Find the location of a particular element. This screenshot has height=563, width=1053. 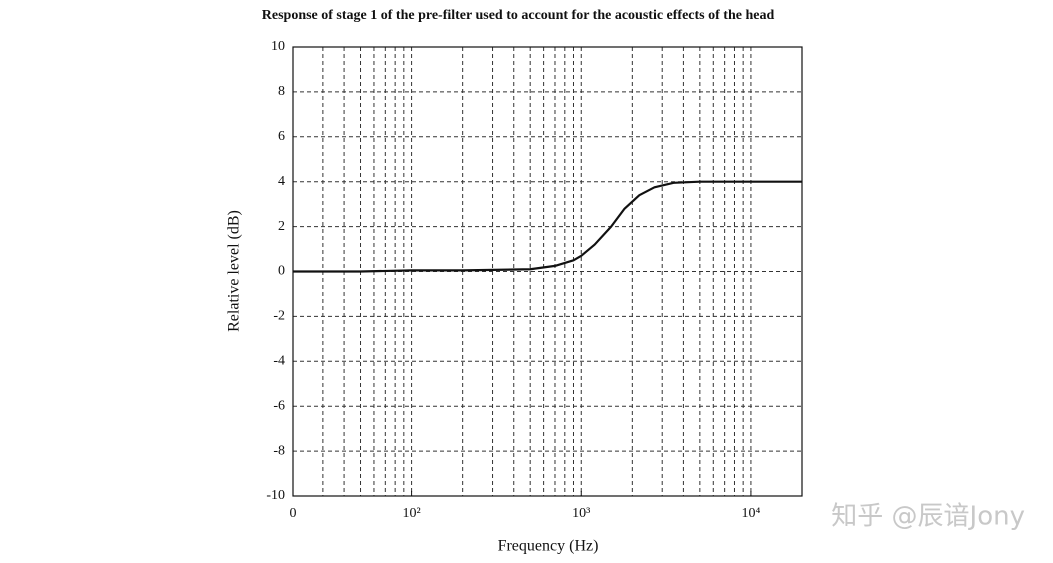

y-tick-label: 10 is located at coordinates (278, 46).